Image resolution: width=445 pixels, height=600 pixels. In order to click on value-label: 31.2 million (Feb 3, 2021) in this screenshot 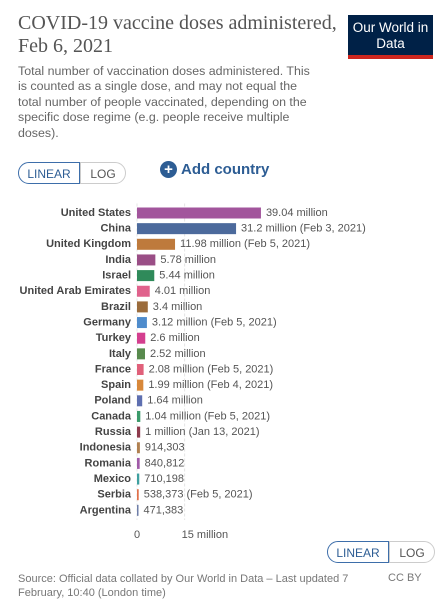, I will do `click(303, 229)`.